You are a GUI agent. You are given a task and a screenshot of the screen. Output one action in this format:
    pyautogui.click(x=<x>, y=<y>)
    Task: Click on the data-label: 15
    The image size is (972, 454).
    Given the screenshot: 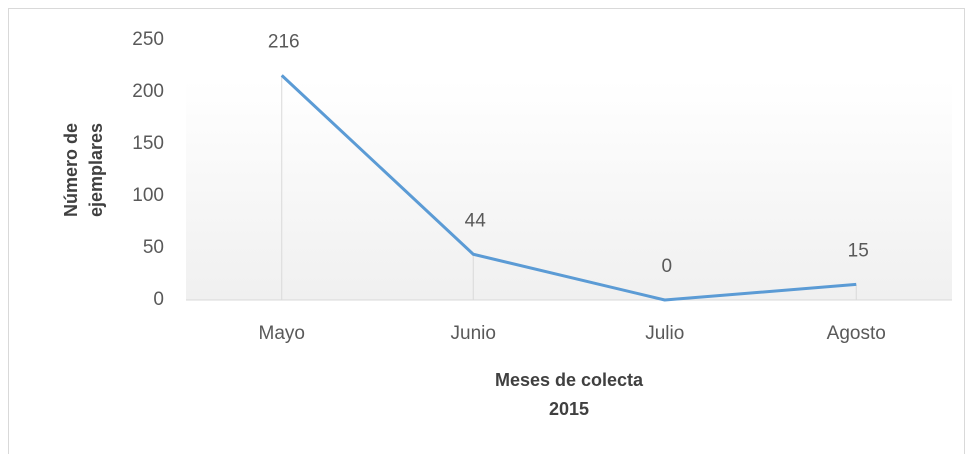 What is the action you would take?
    pyautogui.click(x=858, y=250)
    